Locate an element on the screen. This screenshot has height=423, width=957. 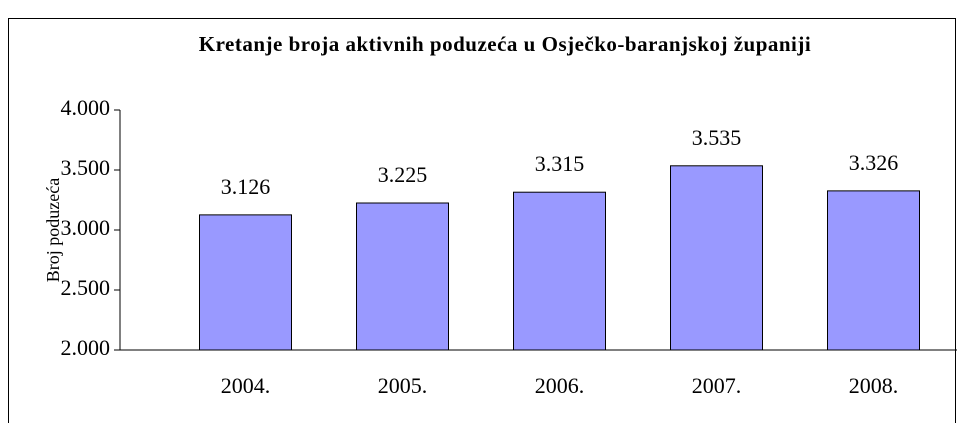
x-tick-label: 2008. is located at coordinates (874, 385).